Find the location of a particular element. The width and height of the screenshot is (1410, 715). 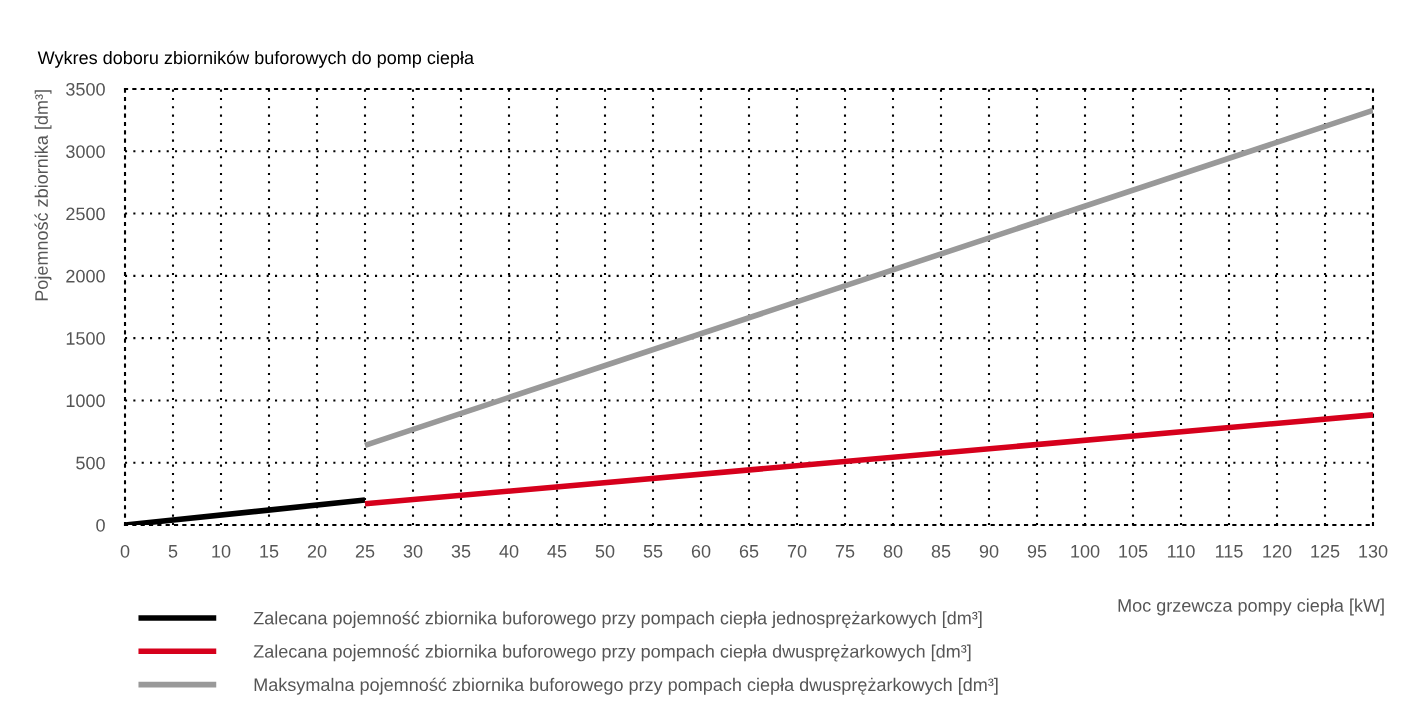

x-tick-label: 50 is located at coordinates (605, 551).